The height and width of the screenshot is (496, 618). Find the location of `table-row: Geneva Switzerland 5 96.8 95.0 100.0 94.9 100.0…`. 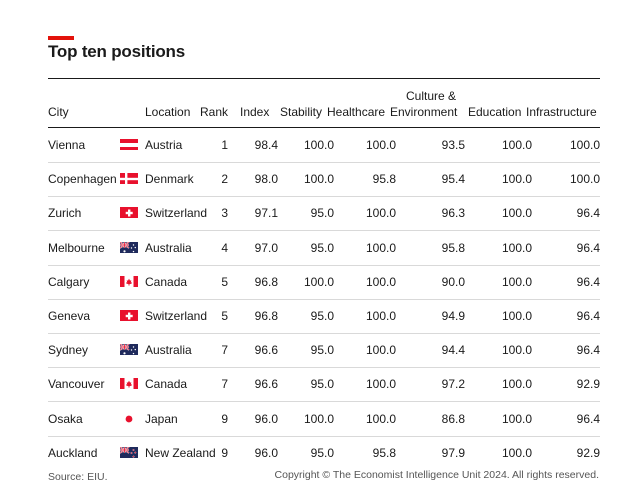

table-row: Geneva Switzerland 5 96.8 95.0 100.0 94.9 100.0… is located at coordinates (324, 316).